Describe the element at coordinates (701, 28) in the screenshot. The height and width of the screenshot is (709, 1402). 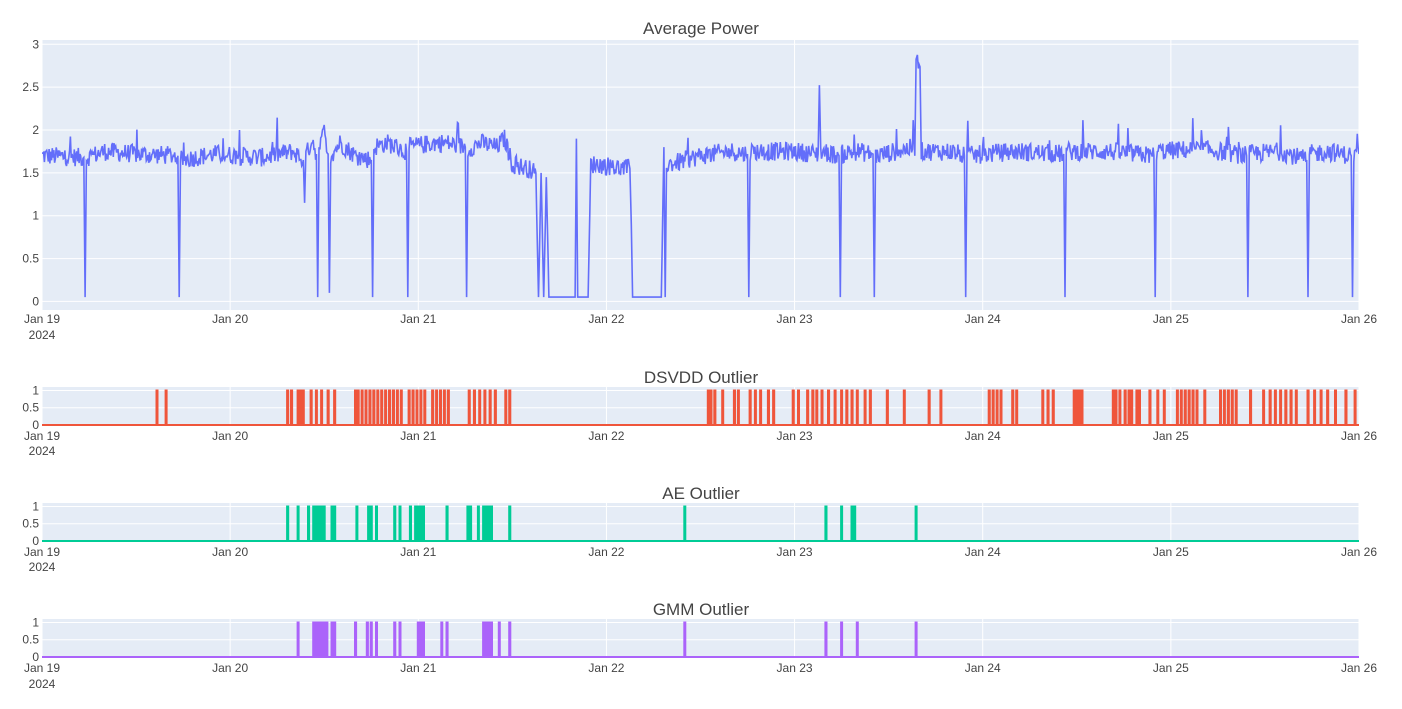
I see `chart-title: Average Power` at that location.